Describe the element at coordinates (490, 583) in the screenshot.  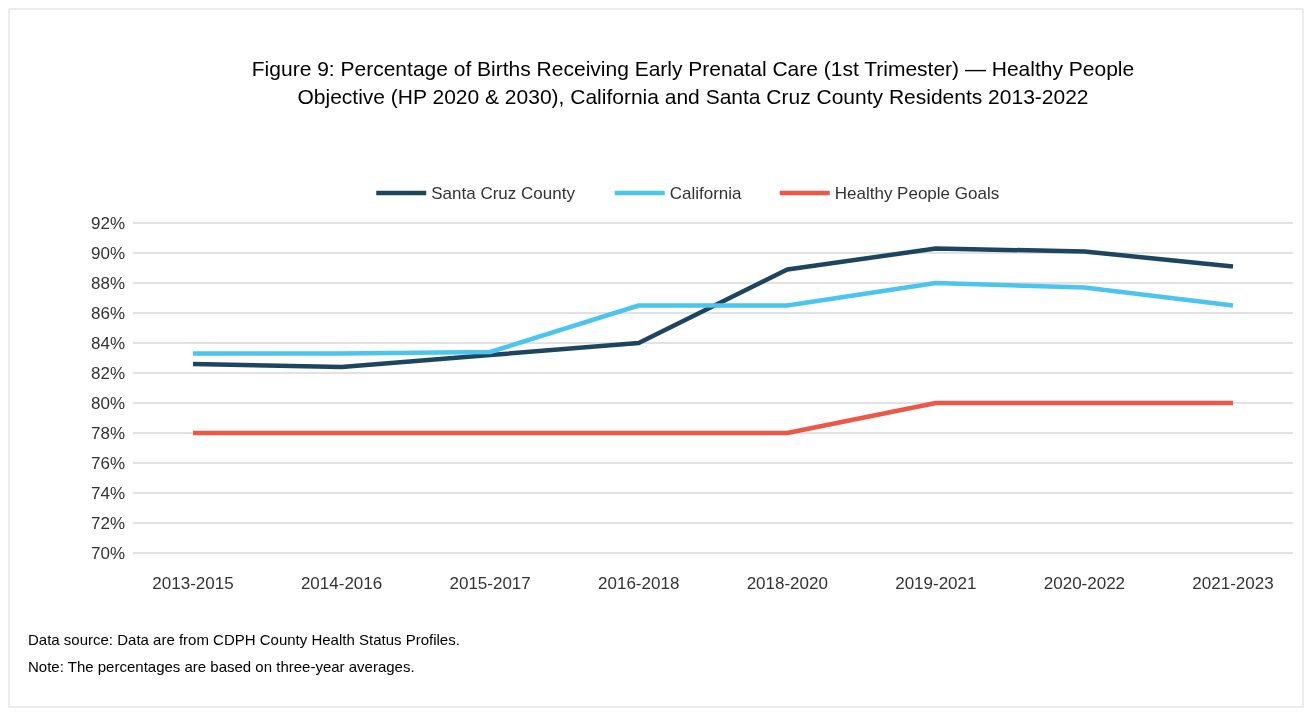
I see `x-tick-label: 2015-2017` at that location.